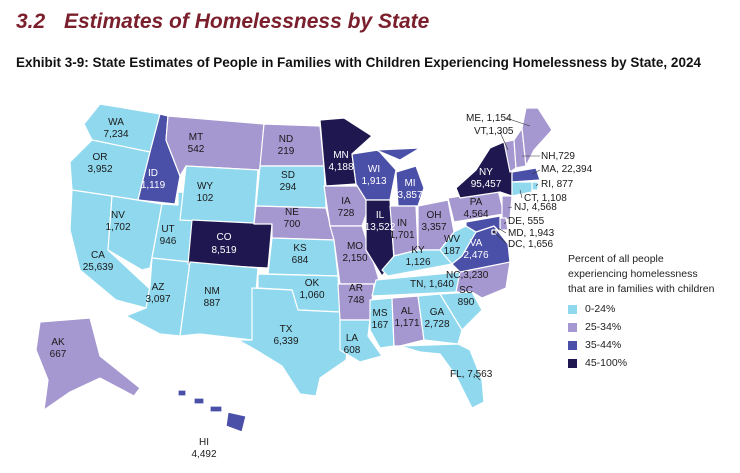 This screenshot has height=473, width=740. Describe the element at coordinates (115, 128) in the screenshot. I see `label-wa: WA 7,234` at that location.